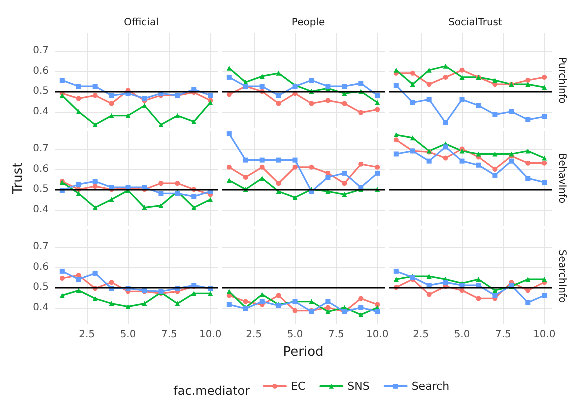 The image size is (581, 403). Describe the element at coordinates (431, 386) in the screenshot. I see `legend-label: Search` at that location.